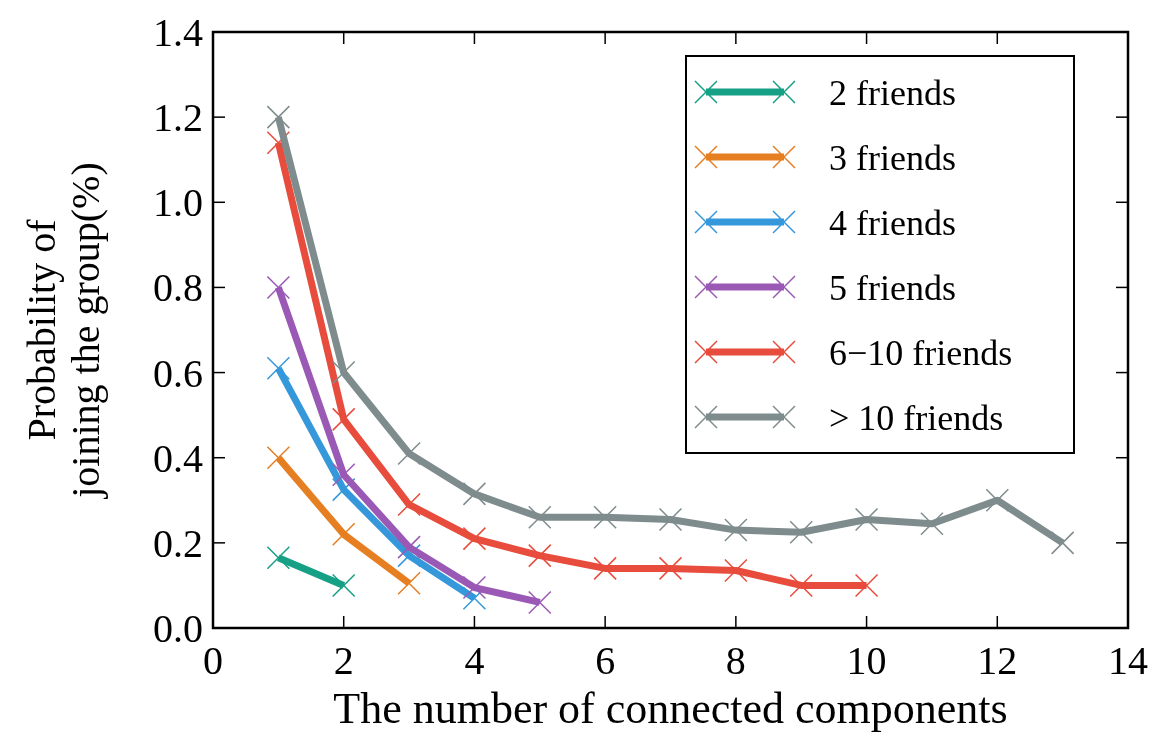 Image resolution: width=1161 pixels, height=745 pixels. I want to click on x-tick-label: 10, so click(866, 660).